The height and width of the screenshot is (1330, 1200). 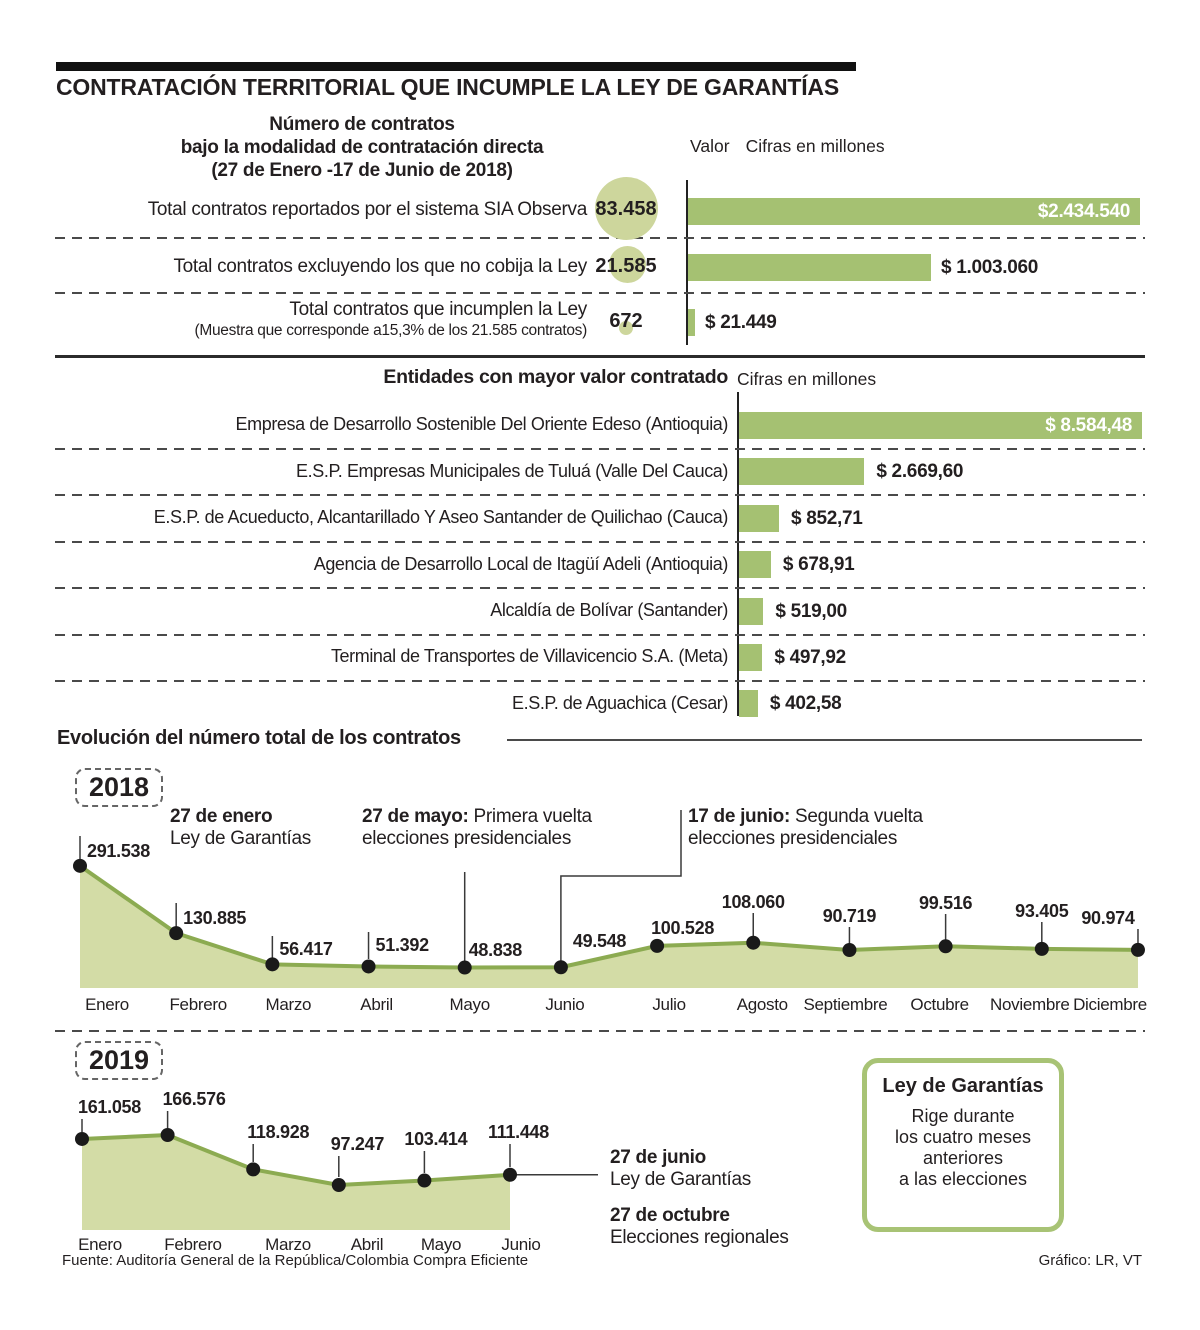 What do you see at coordinates (376, 1004) in the screenshot?
I see `month-label: Abril` at bounding box center [376, 1004].